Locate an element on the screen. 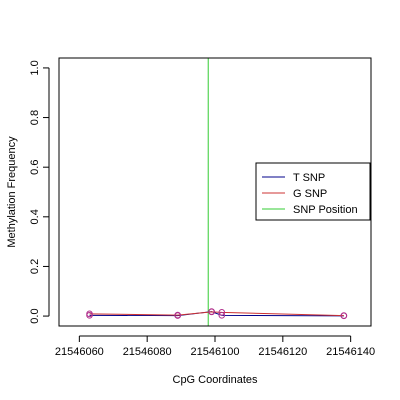 The width and height of the screenshot is (400, 400). y-tick-label: 0.6 is located at coordinates (35, 167).